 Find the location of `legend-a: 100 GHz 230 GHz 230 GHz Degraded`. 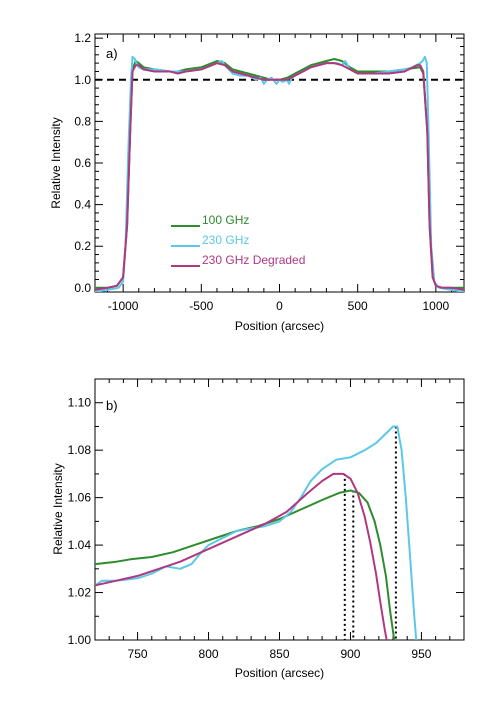

legend-a: 100 GHz 230 GHz 230 GHz Degraded is located at coordinates (238, 240).